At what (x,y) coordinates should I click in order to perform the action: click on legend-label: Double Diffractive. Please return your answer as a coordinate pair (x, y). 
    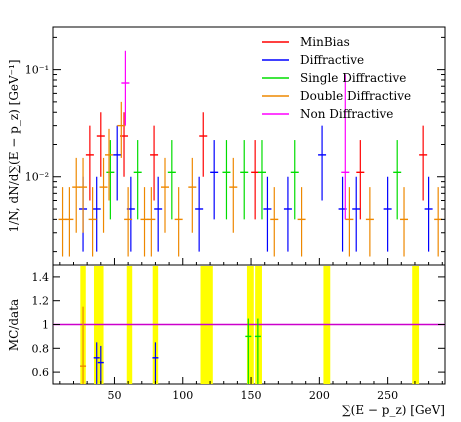
    Looking at the image, I should click on (355, 96).